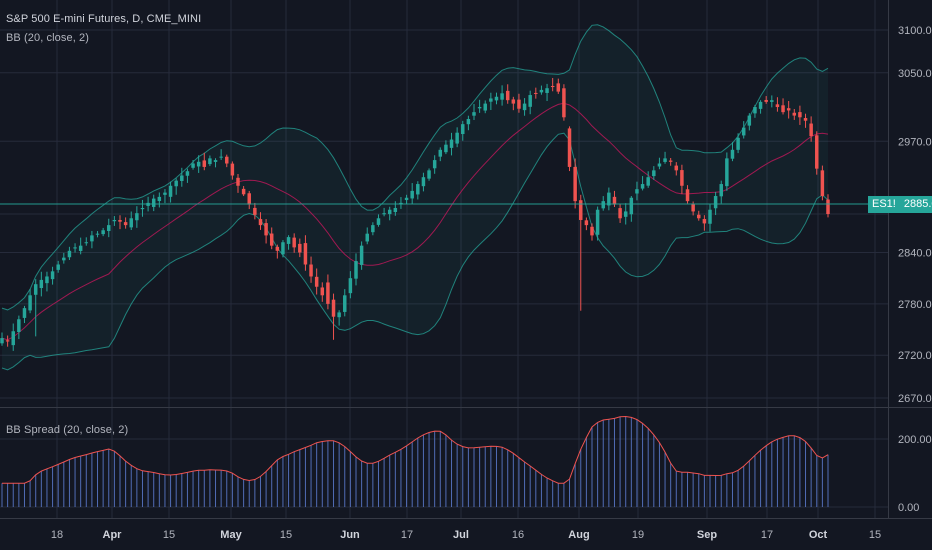 Image resolution: width=932 pixels, height=550 pixels. Describe the element at coordinates (415, 449) in the screenshot. I see `spread-line` at that location.